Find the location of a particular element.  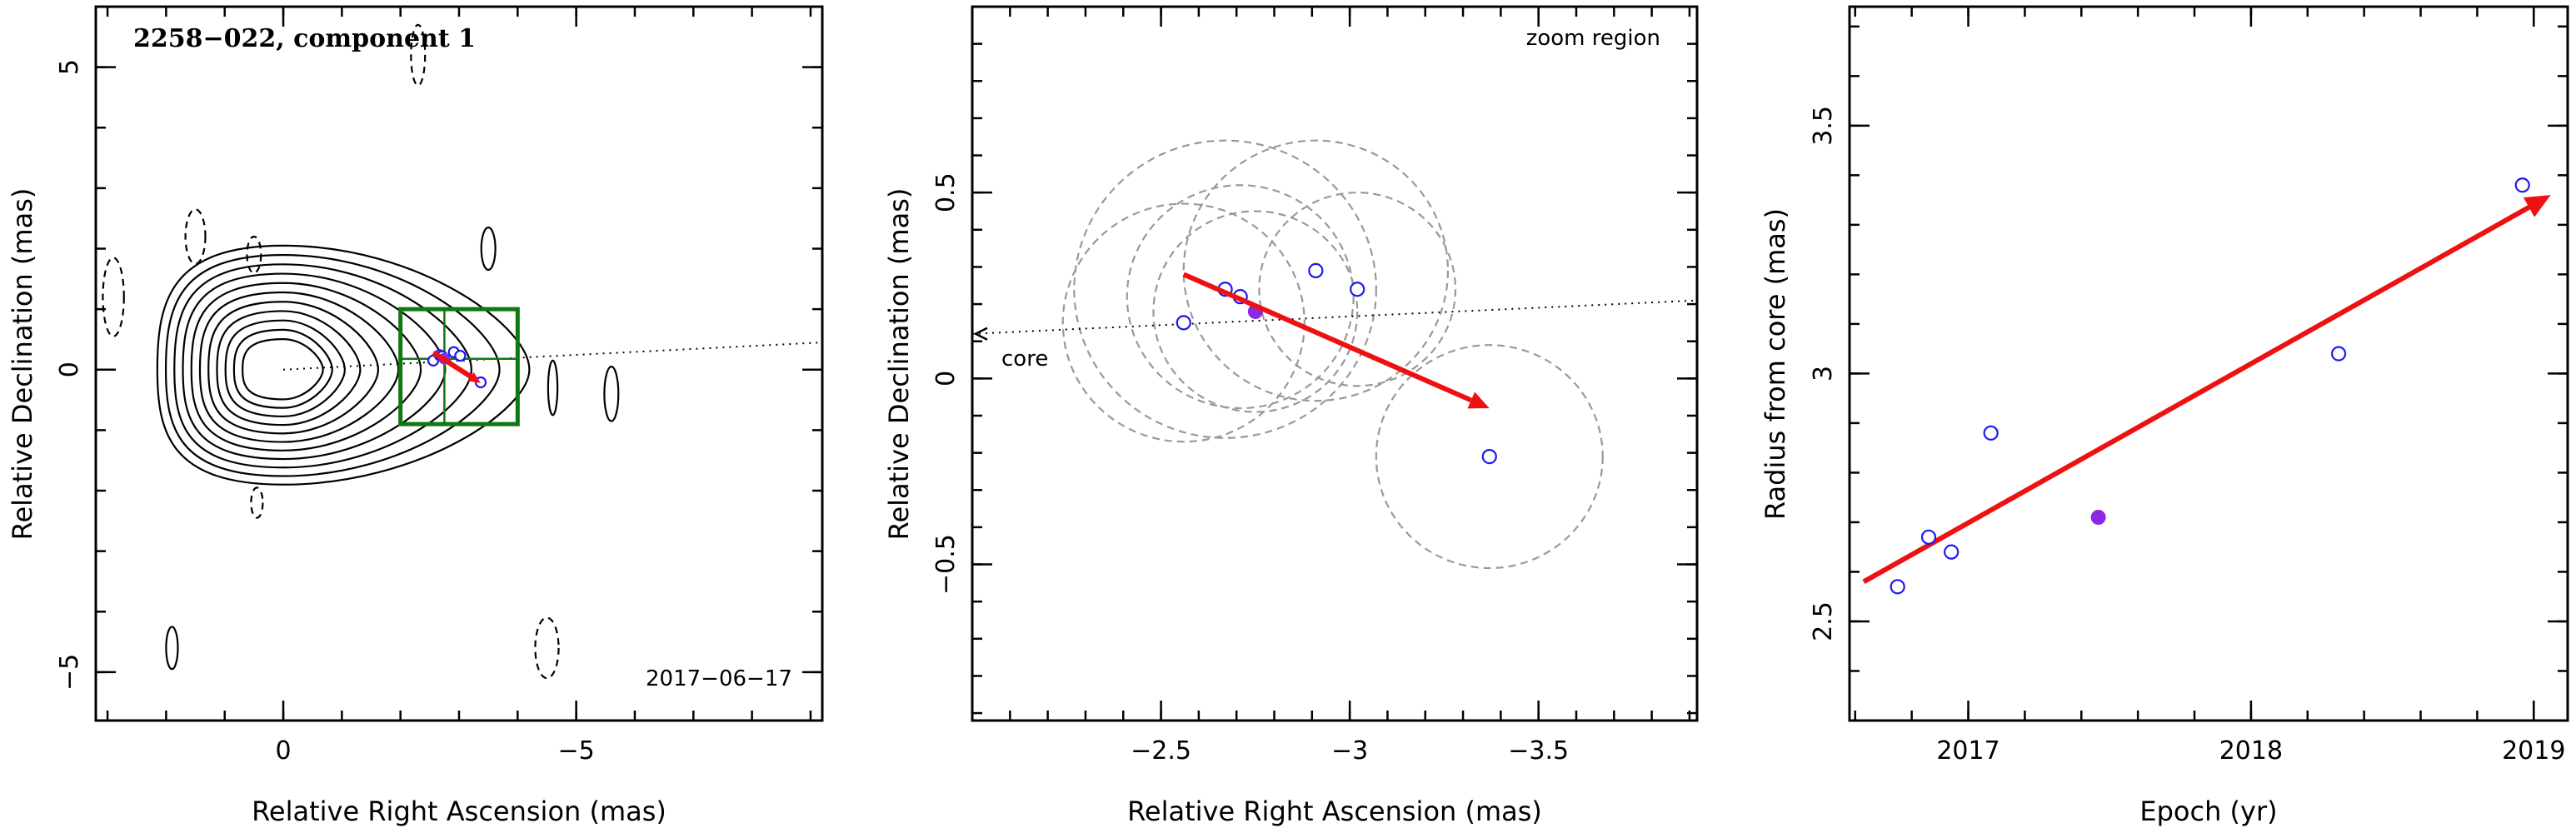

zoom-plot-area is located at coordinates (1334, 354).